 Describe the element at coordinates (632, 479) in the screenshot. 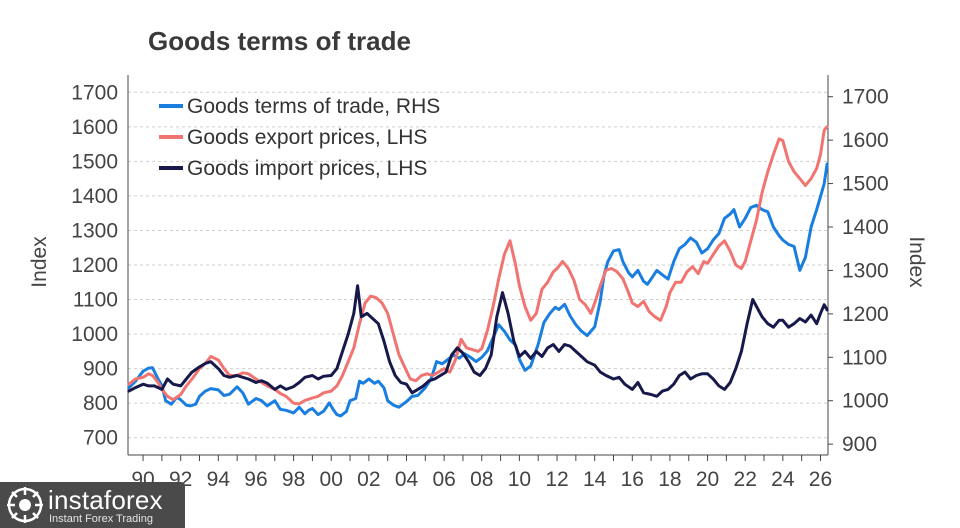

I see `x-tick-label: 16` at that location.